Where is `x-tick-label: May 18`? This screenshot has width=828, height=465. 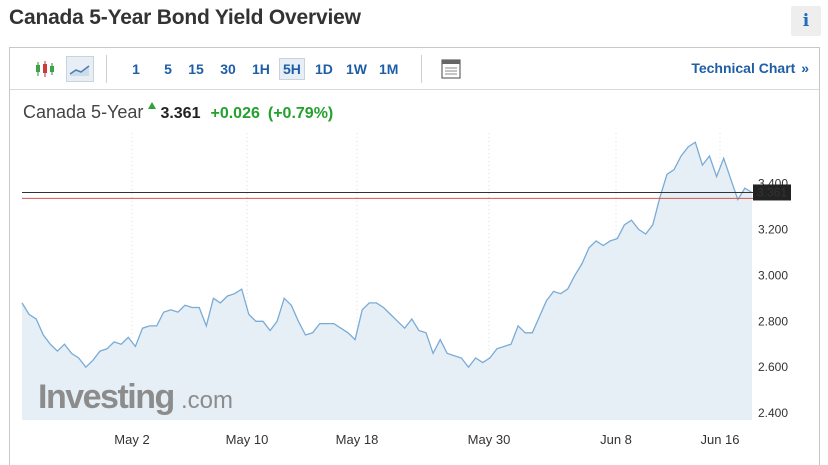 x-tick-label: May 18 is located at coordinates (357, 439).